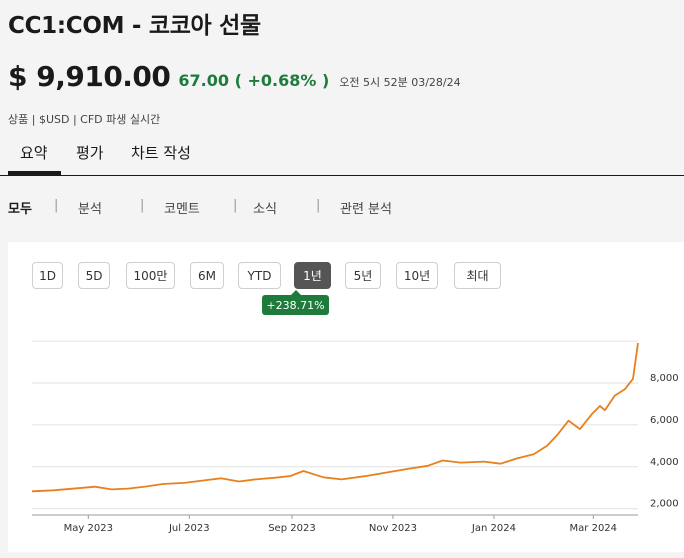 The width and height of the screenshot is (684, 558). I want to click on subnav-related-analysis: 관련 분석, so click(366, 209).